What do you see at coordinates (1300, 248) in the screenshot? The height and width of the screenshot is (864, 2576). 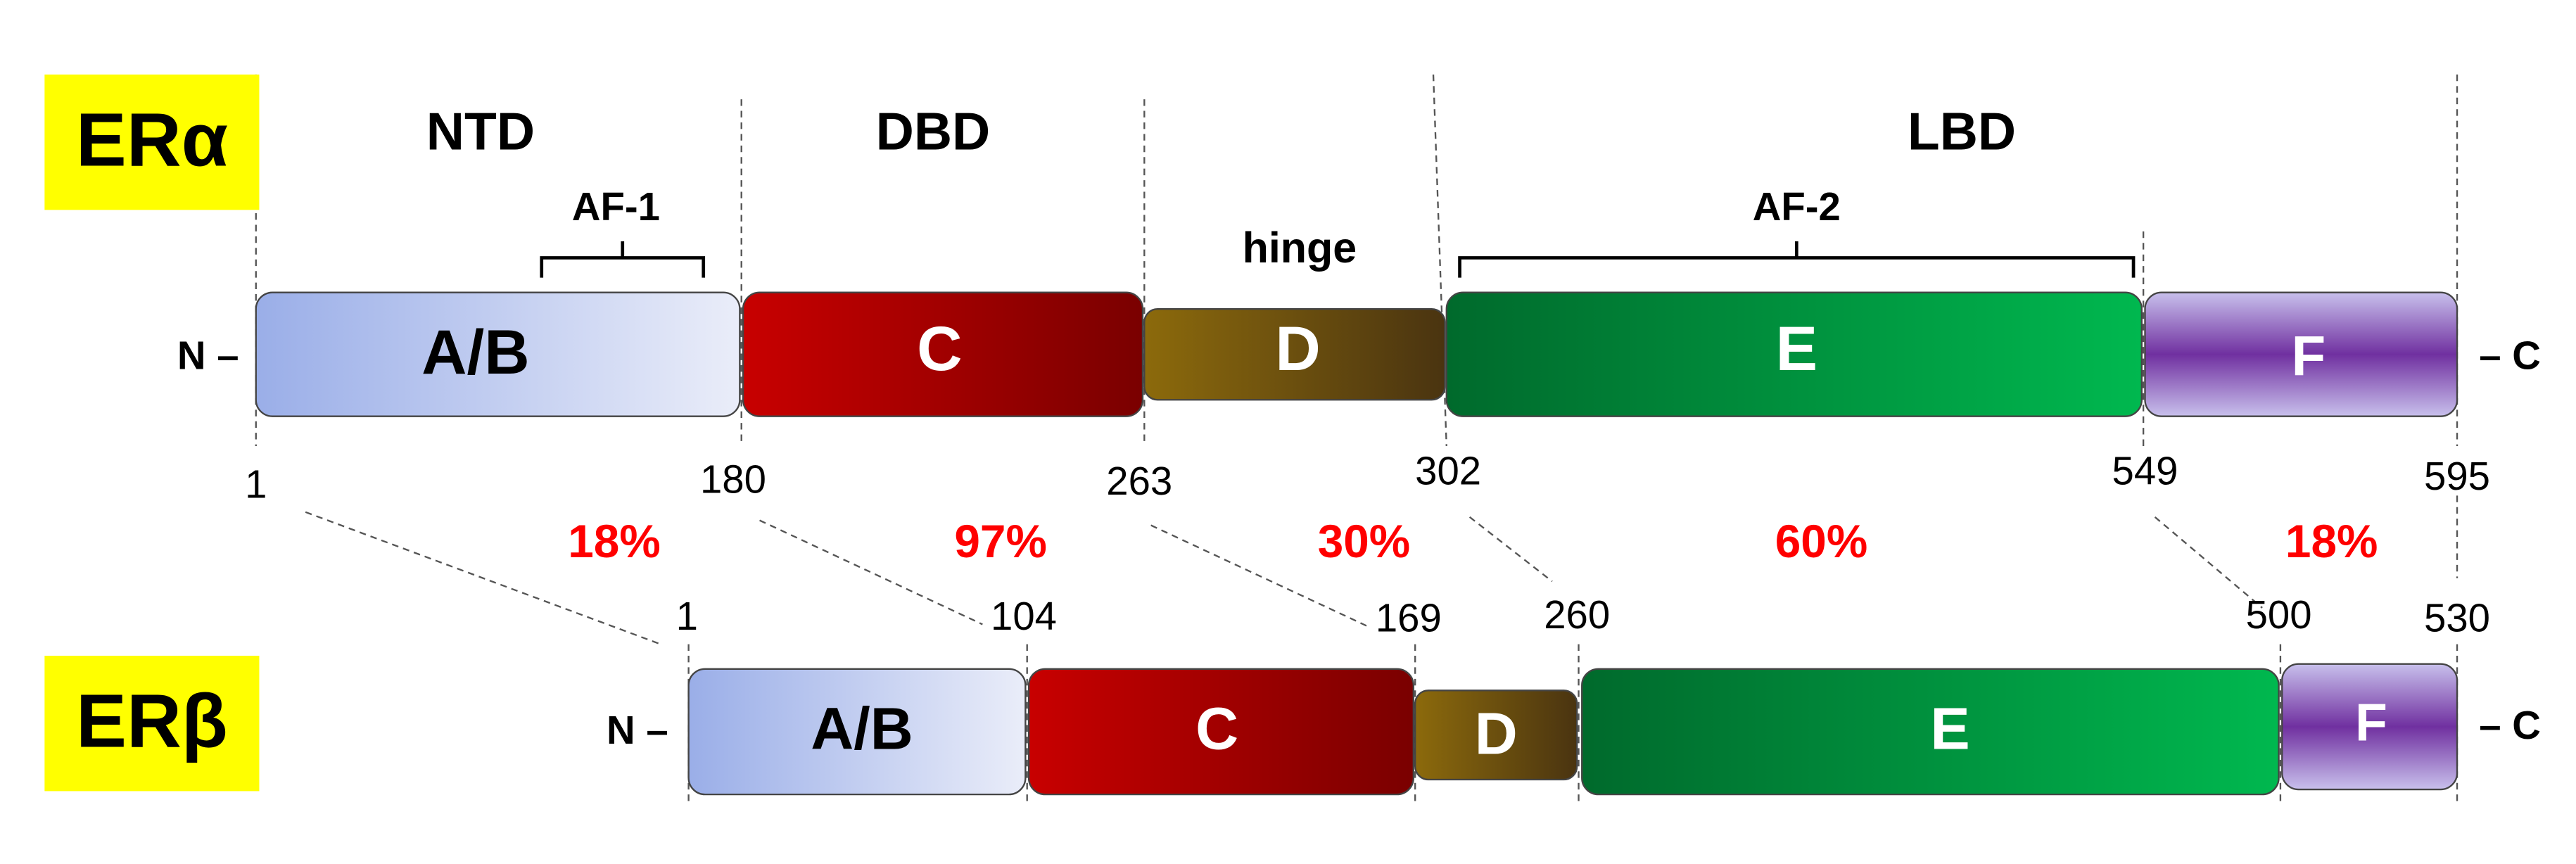 I see `region: hinge` at bounding box center [1300, 248].